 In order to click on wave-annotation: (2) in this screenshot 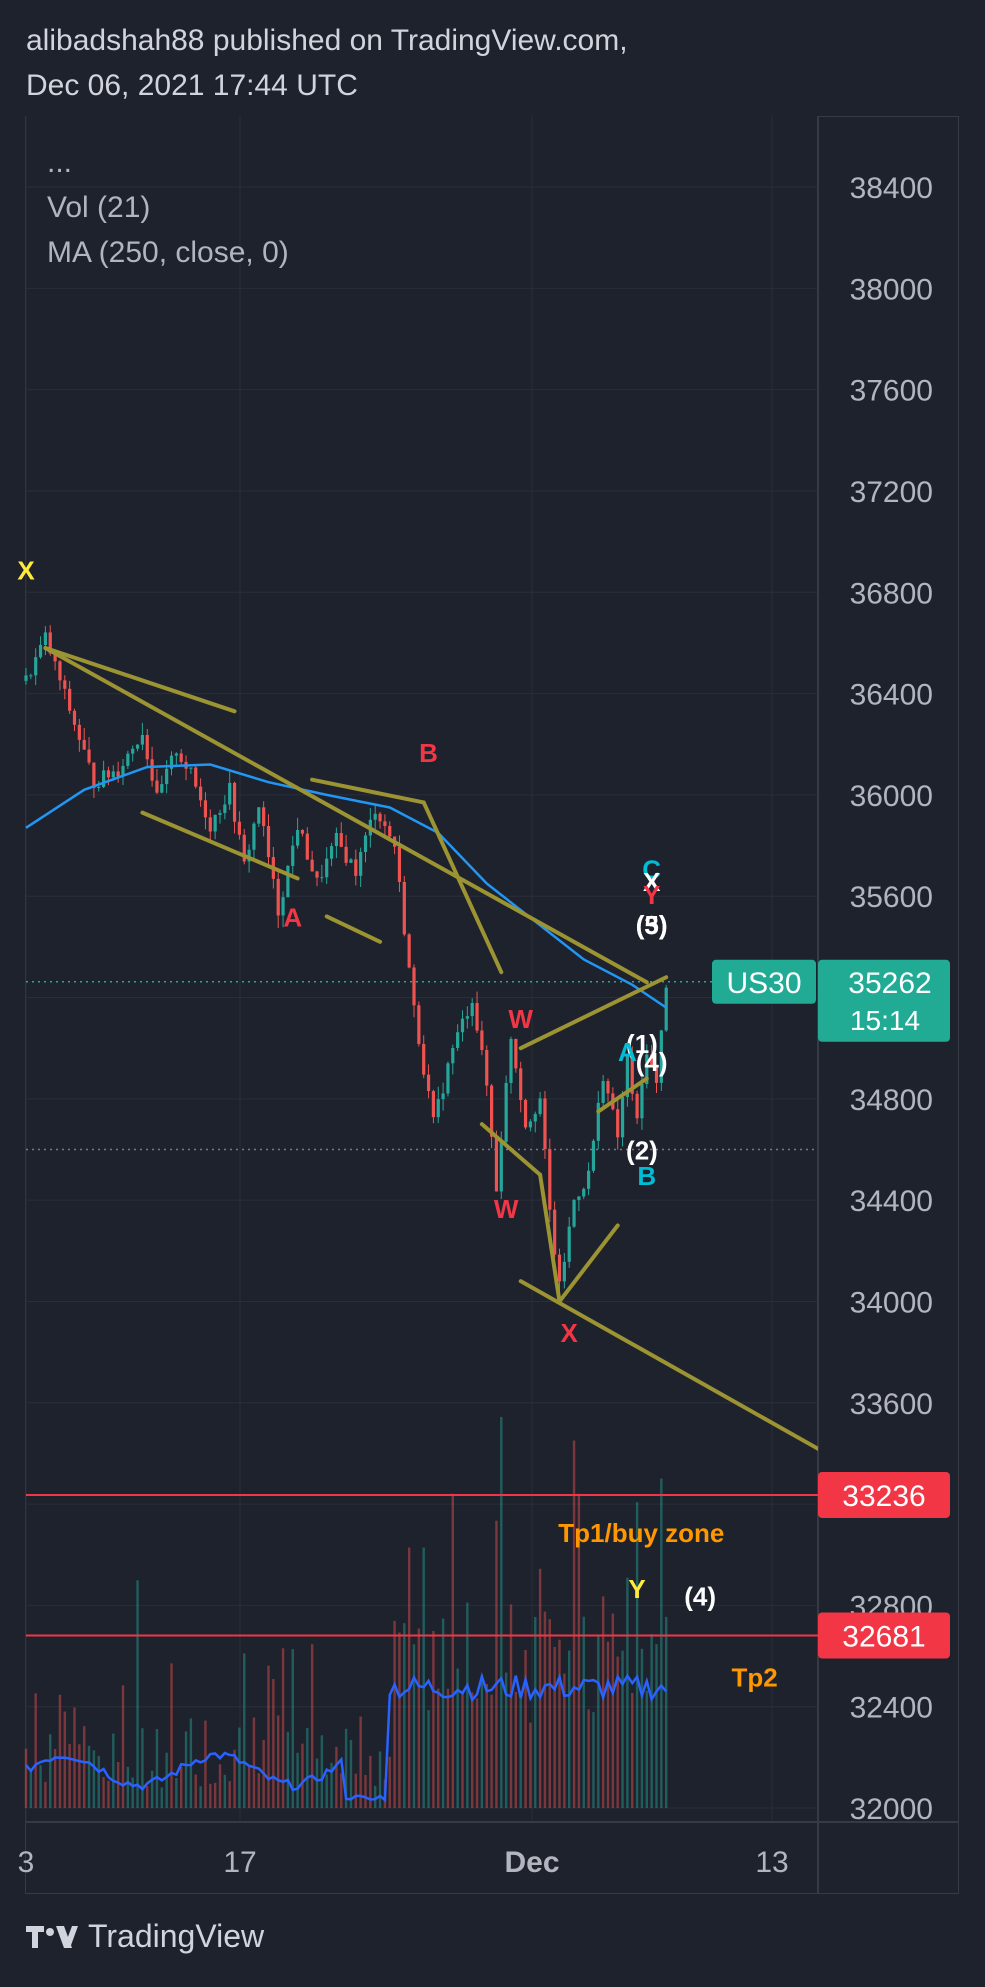, I will do `click(642, 1151)`.